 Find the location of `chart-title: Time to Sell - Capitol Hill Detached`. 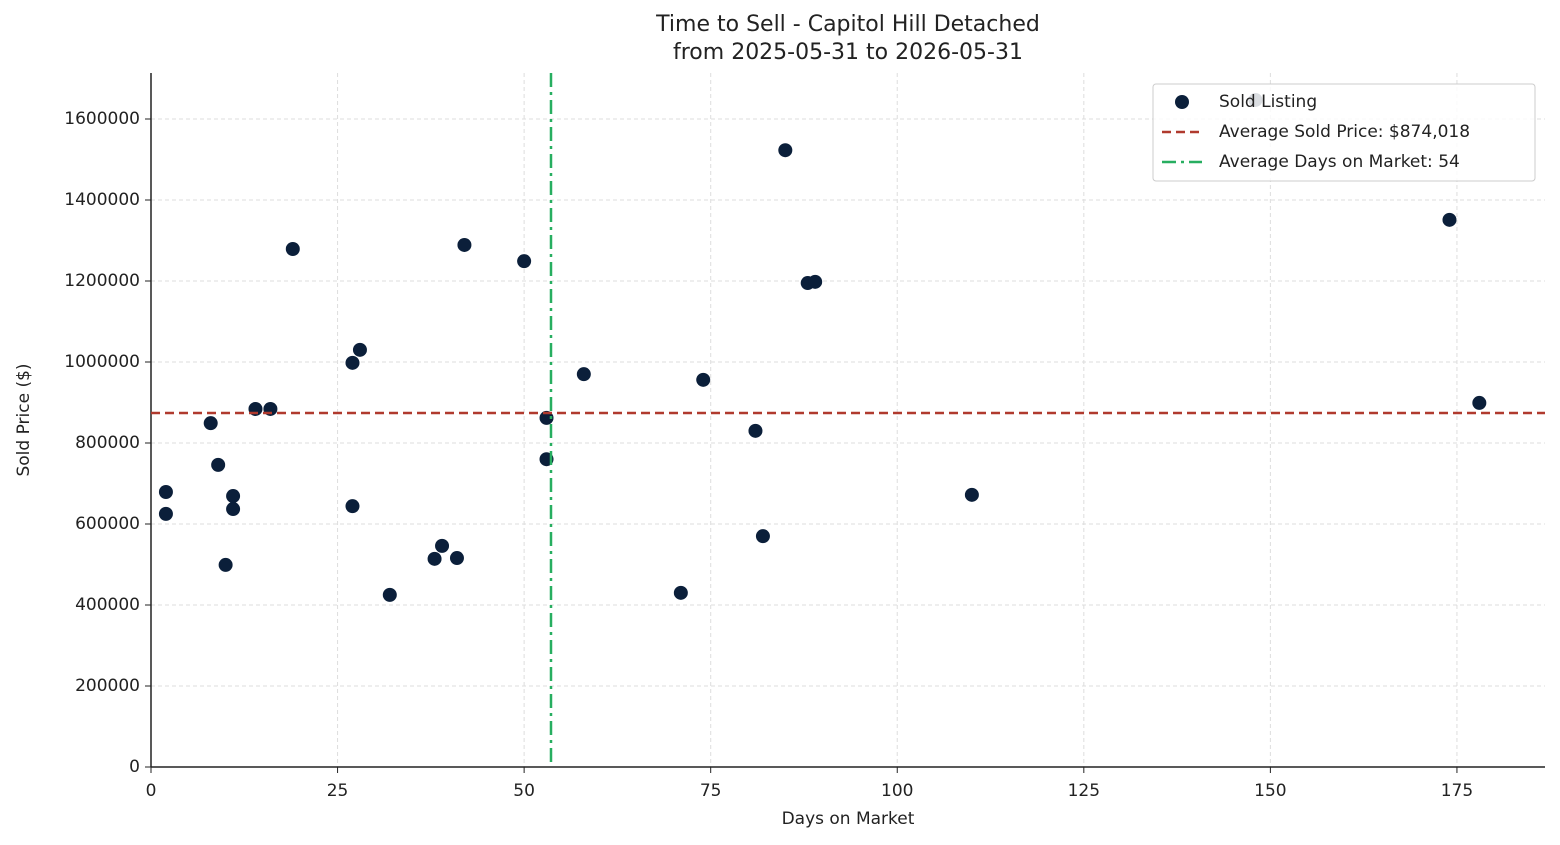

chart-title: Time to Sell - Capitol Hill Detached is located at coordinates (847, 24).